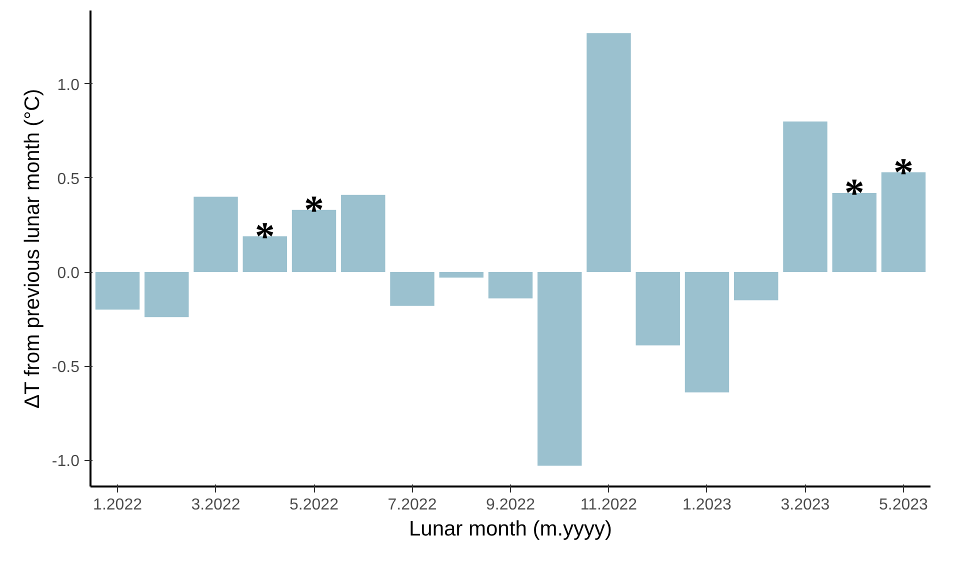  I want to click on y-axis-title: ΔT from previous lunar month (°C), so click(32, 248).